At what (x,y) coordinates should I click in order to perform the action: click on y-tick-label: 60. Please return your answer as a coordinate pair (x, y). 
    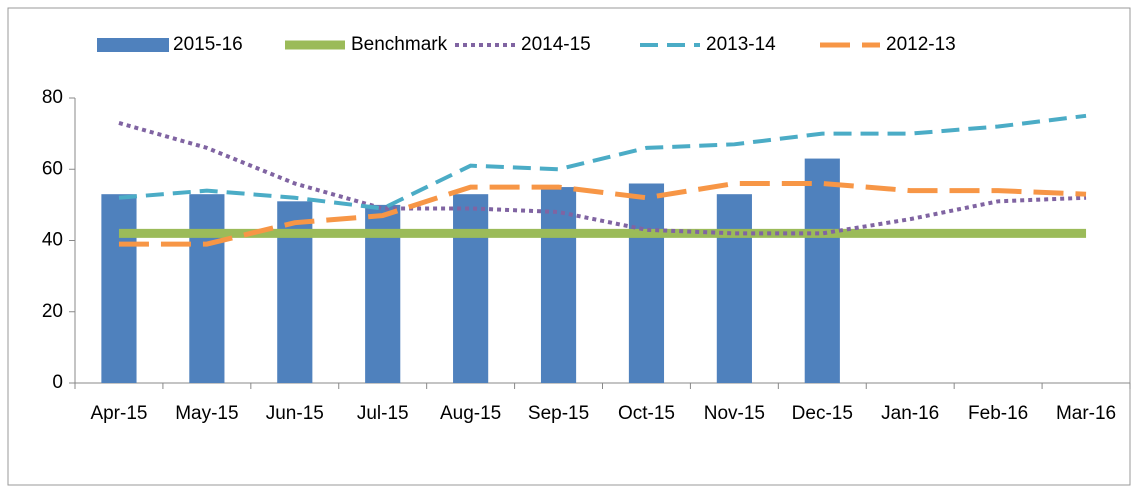
    Looking at the image, I should click on (52, 168).